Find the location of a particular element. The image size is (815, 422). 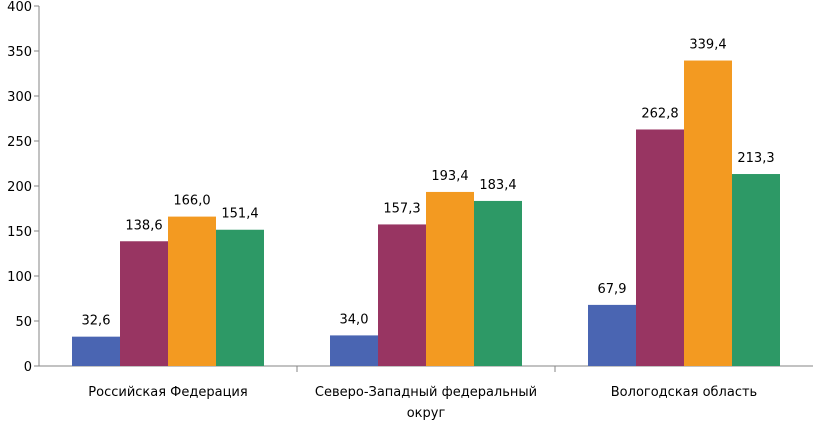

data-label: 138,6 is located at coordinates (143, 225).